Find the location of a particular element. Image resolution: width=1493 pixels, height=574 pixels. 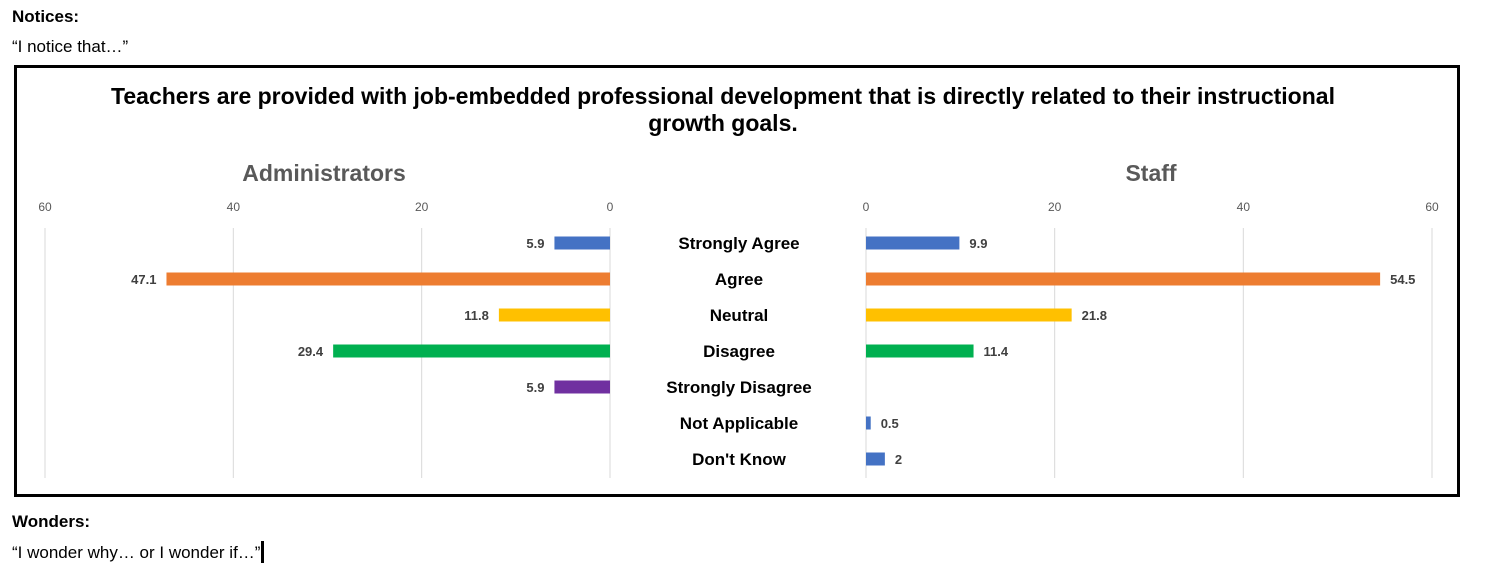

tick-right-0: 0 is located at coordinates (866, 207).